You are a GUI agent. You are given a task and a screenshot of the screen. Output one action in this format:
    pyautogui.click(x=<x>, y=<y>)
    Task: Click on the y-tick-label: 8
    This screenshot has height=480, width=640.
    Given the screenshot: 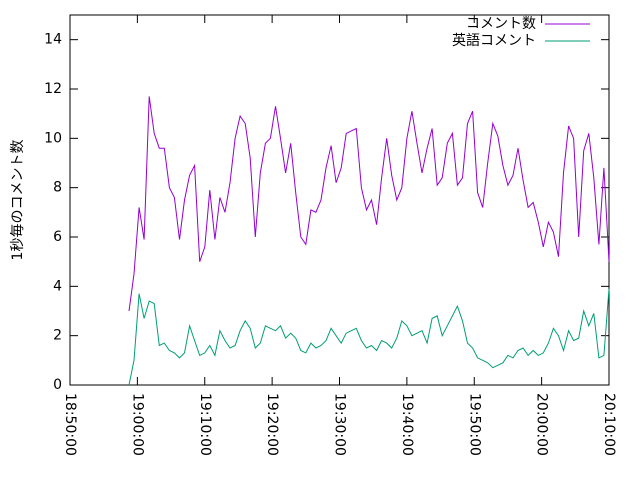 What is the action you would take?
    pyautogui.click(x=57, y=188)
    